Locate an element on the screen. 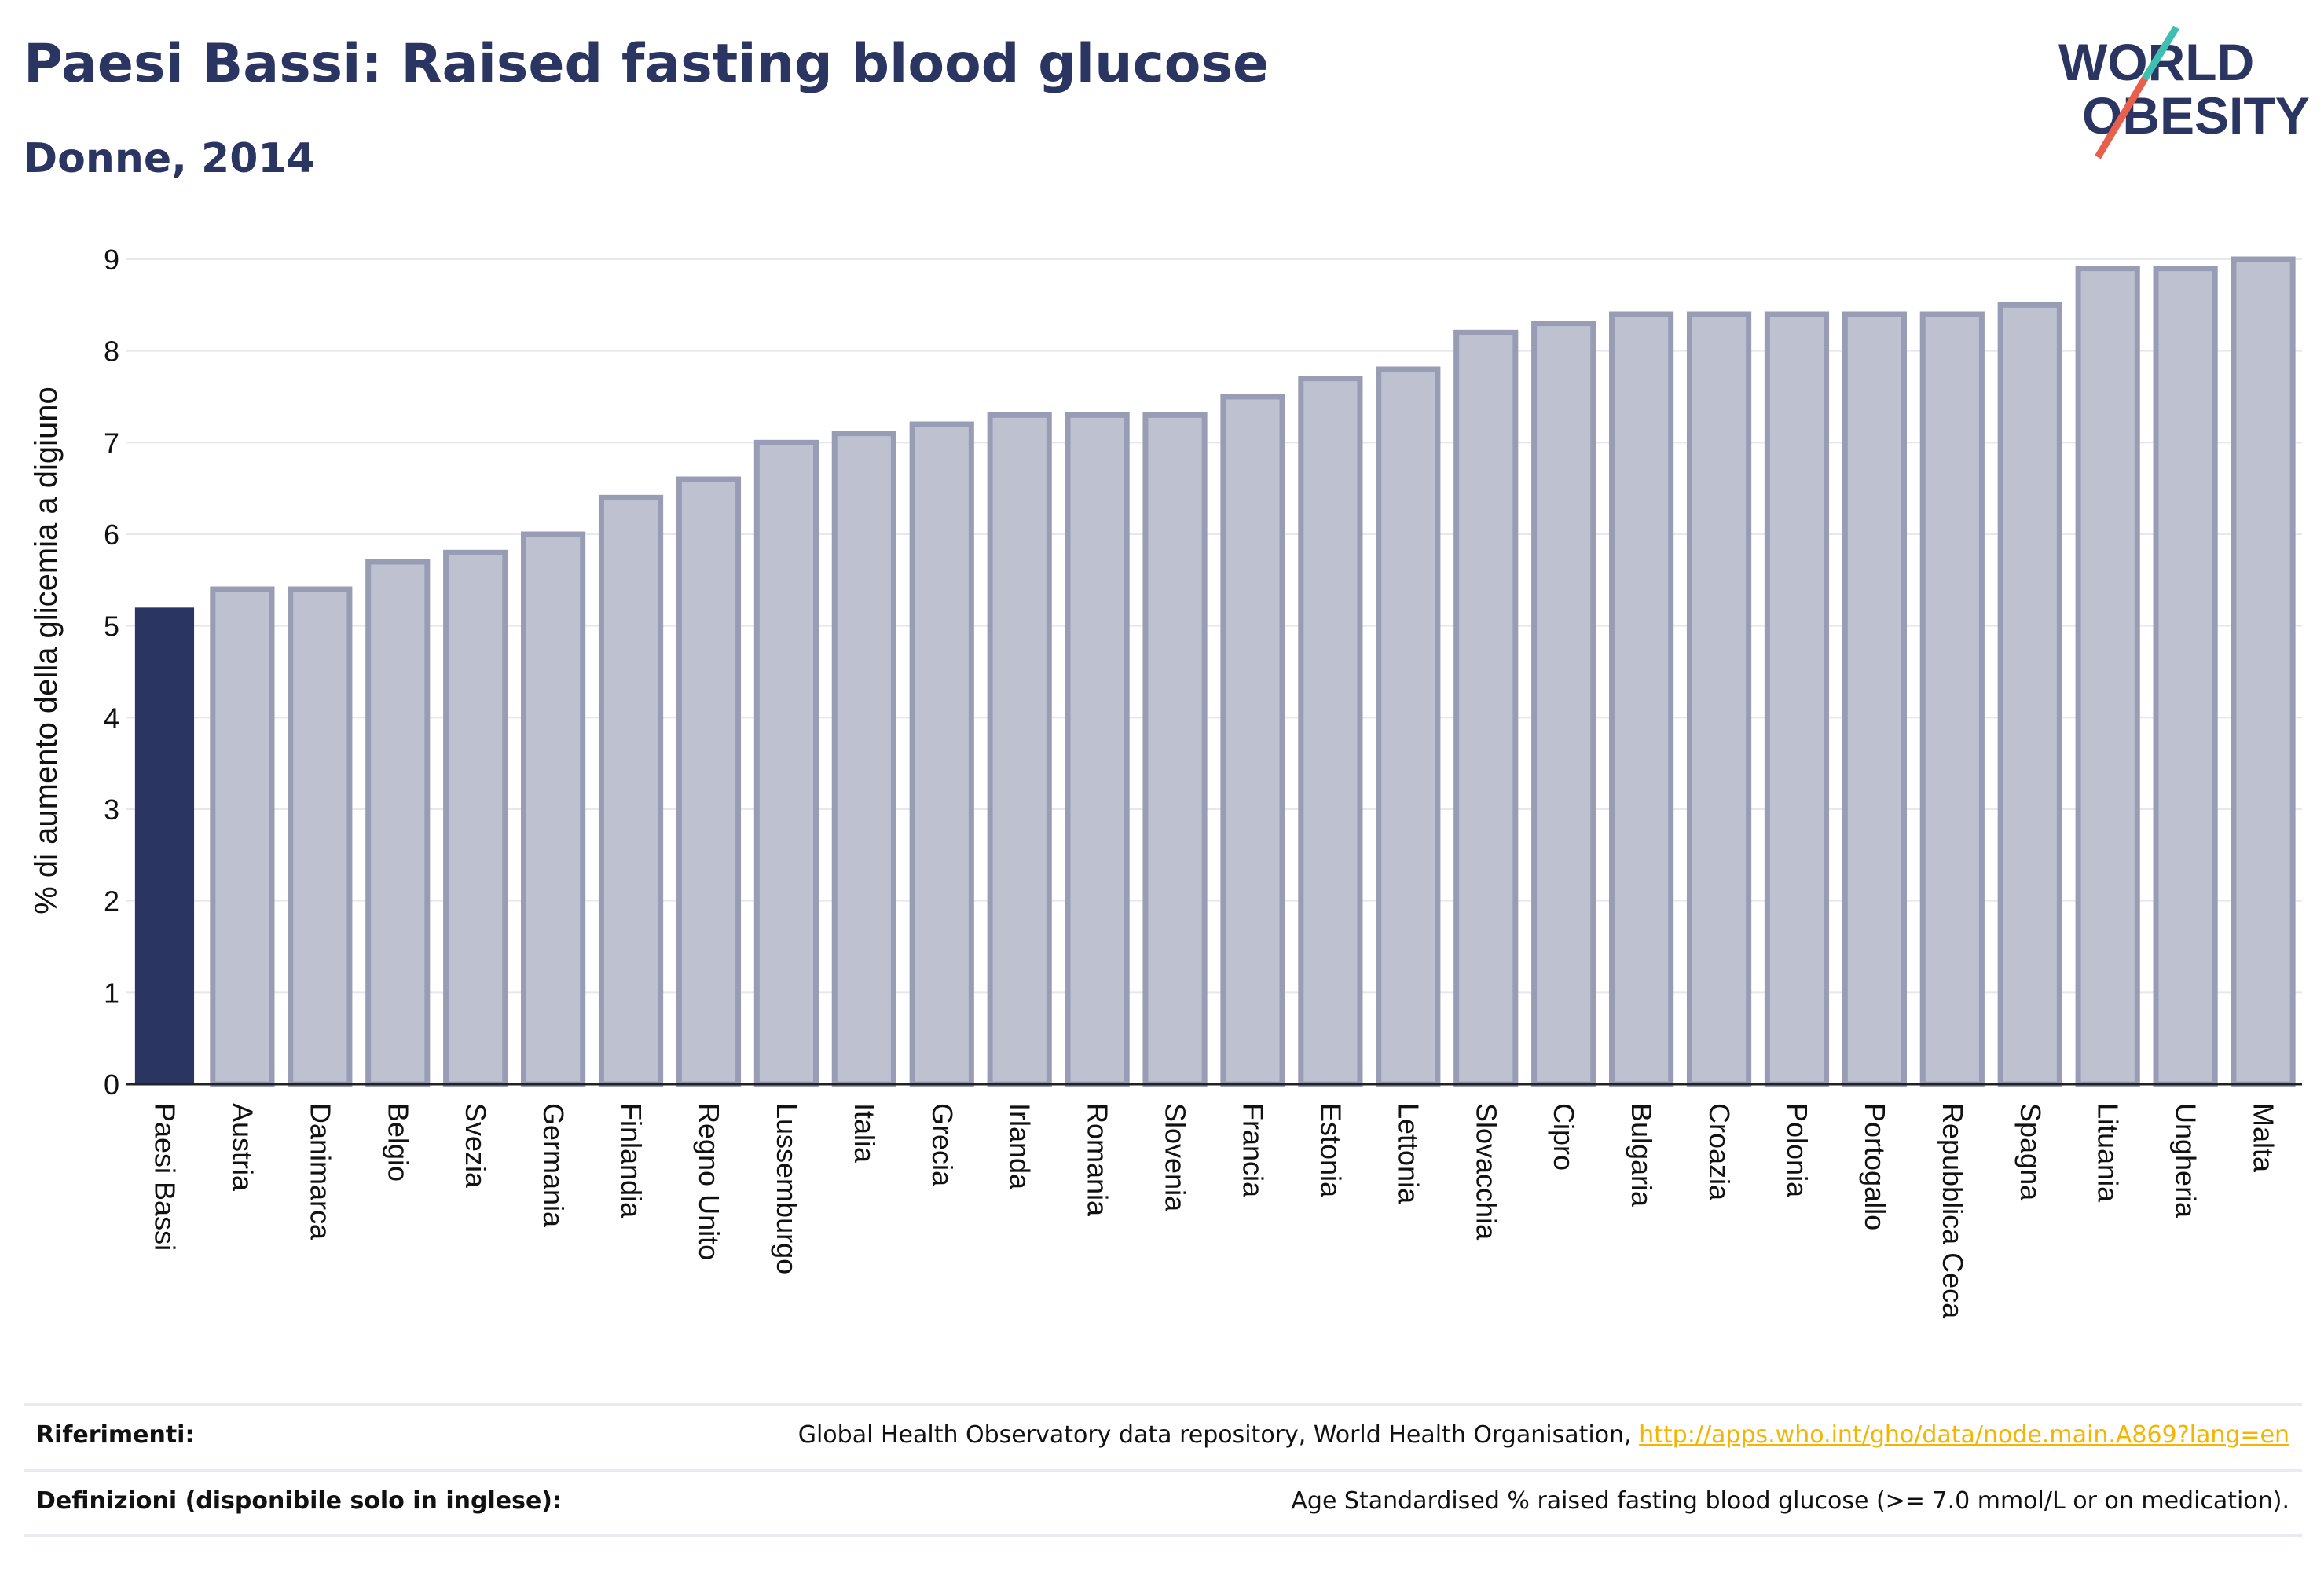  x-tick-label: Slovacchia is located at coordinates (1486, 1172).